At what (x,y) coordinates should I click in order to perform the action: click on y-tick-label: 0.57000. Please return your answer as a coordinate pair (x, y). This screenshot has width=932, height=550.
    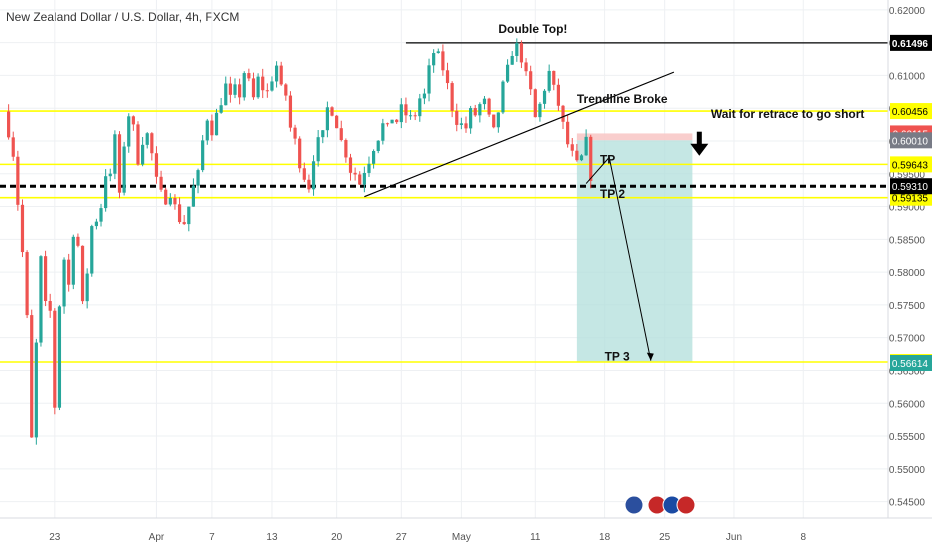
    Looking at the image, I should click on (907, 339).